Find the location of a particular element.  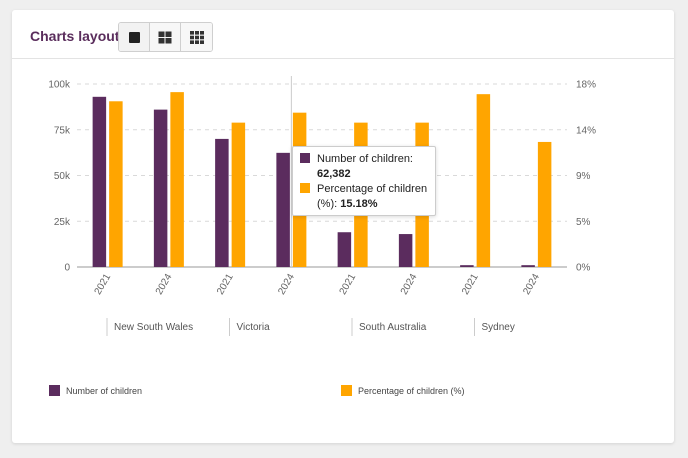

right-axis-tick-label: 5% is located at coordinates (583, 222).